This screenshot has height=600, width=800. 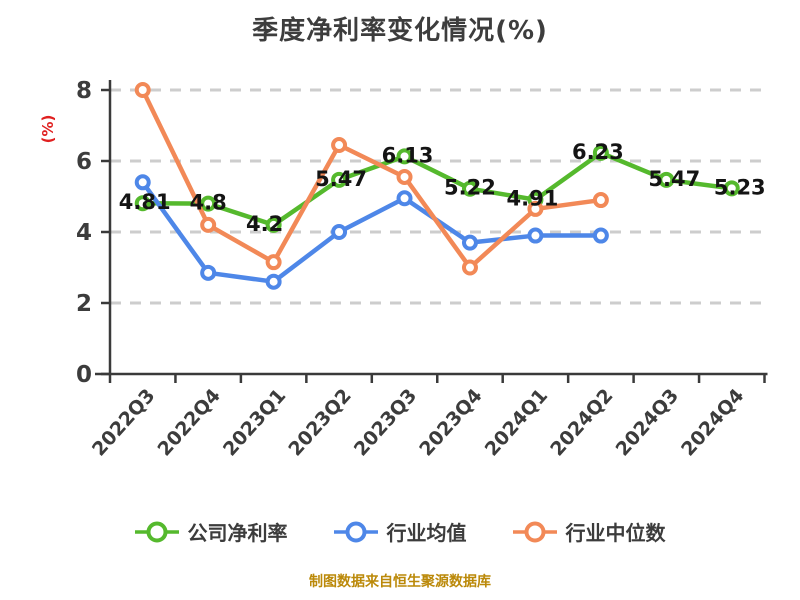 I want to click on value-label: 4.8, so click(x=208, y=203).